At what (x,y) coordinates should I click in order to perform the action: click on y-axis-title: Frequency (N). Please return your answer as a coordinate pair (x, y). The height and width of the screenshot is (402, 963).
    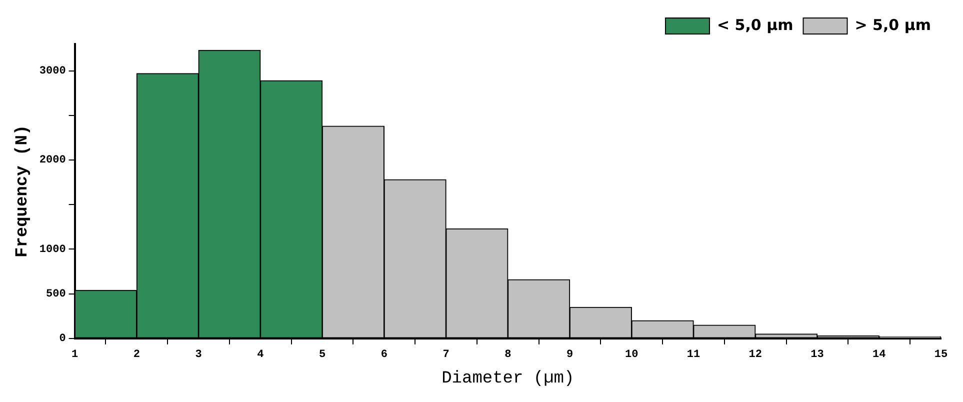
    Looking at the image, I should click on (22, 191).